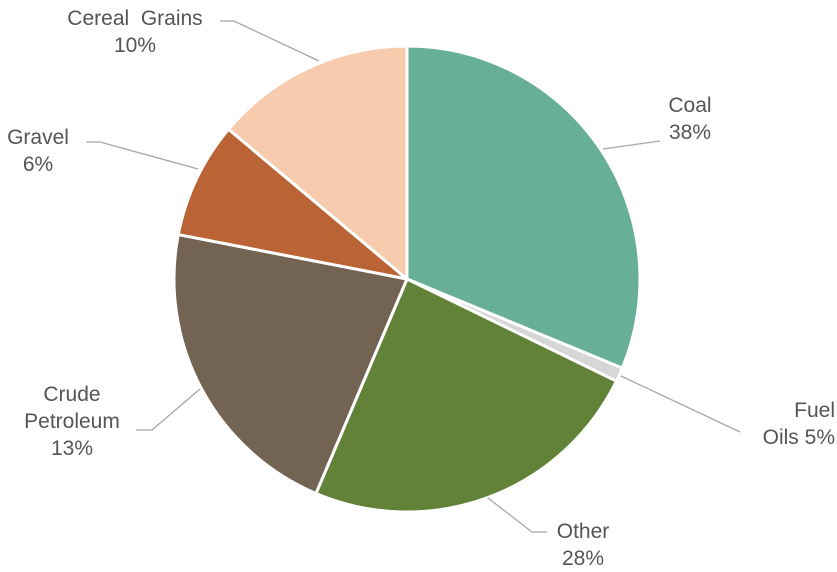  What do you see at coordinates (168, 409) in the screenshot?
I see `leader-line-crude-petroleum` at bounding box center [168, 409].